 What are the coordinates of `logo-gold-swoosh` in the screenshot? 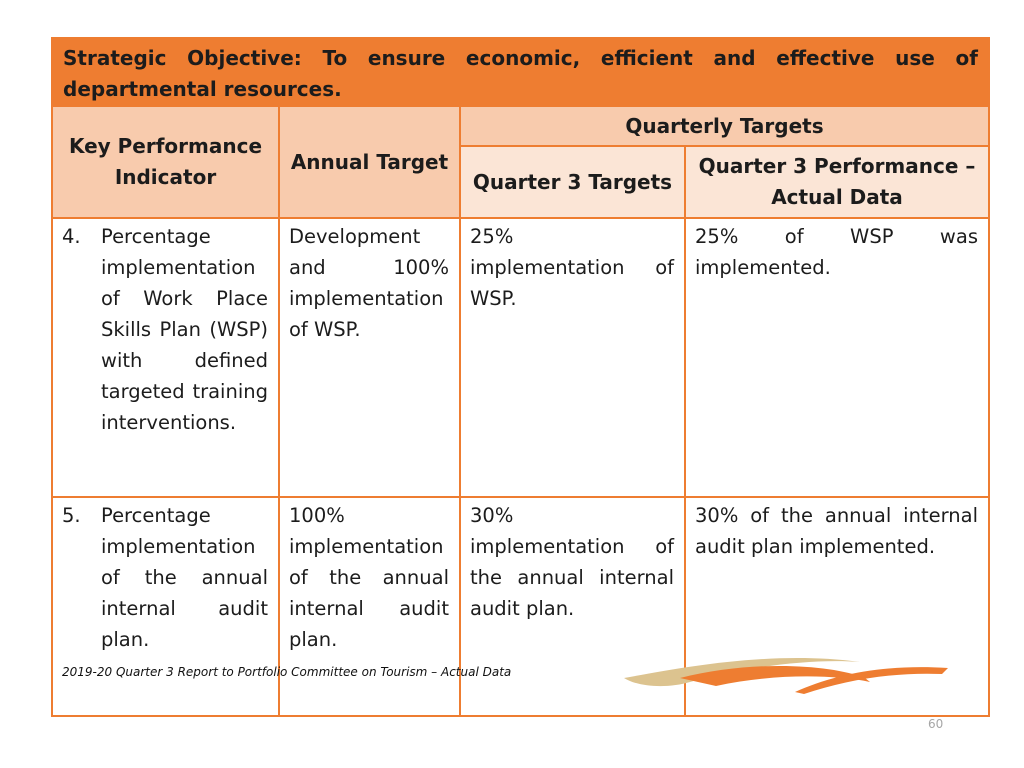 It's located at (742, 672).